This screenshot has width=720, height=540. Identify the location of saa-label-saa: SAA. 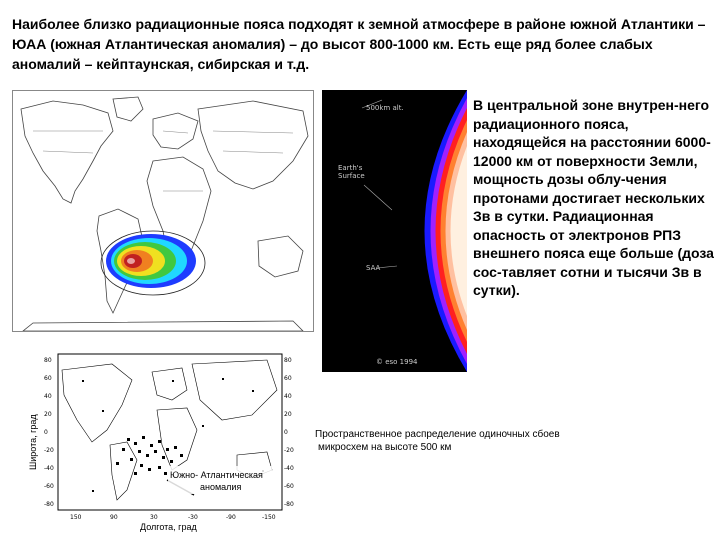
(373, 268).